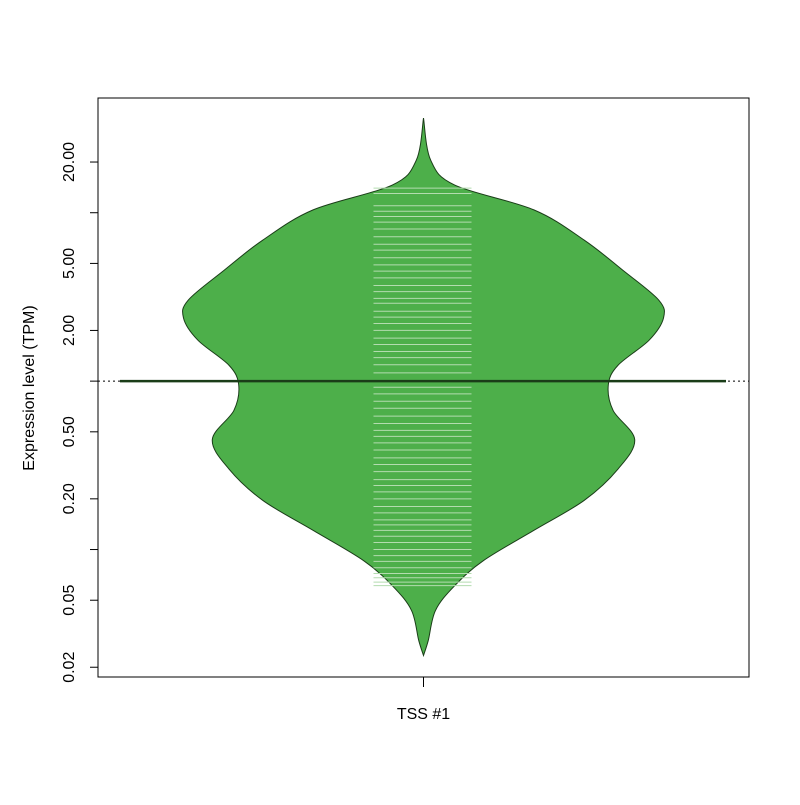 The height and width of the screenshot is (805, 800). Describe the element at coordinates (69, 162) in the screenshot. I see `y-tick-label: 20.00` at that location.